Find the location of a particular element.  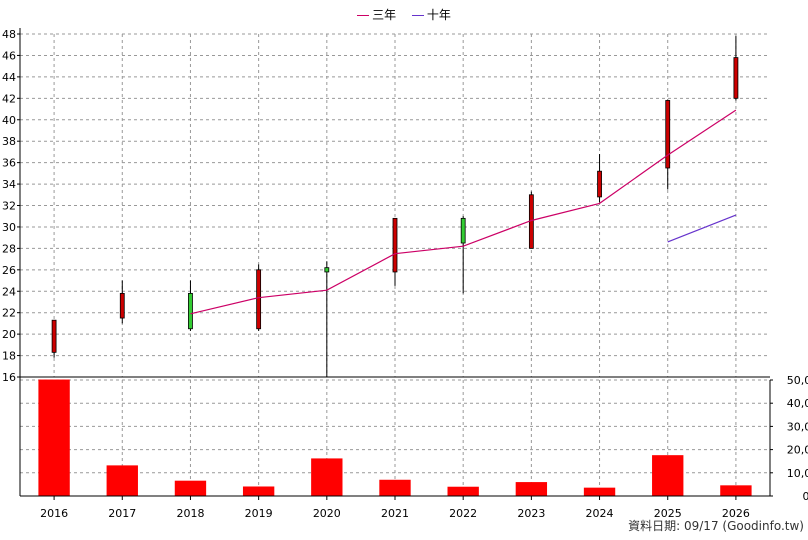

legend-item-ma3: 三年 is located at coordinates (376, 14).